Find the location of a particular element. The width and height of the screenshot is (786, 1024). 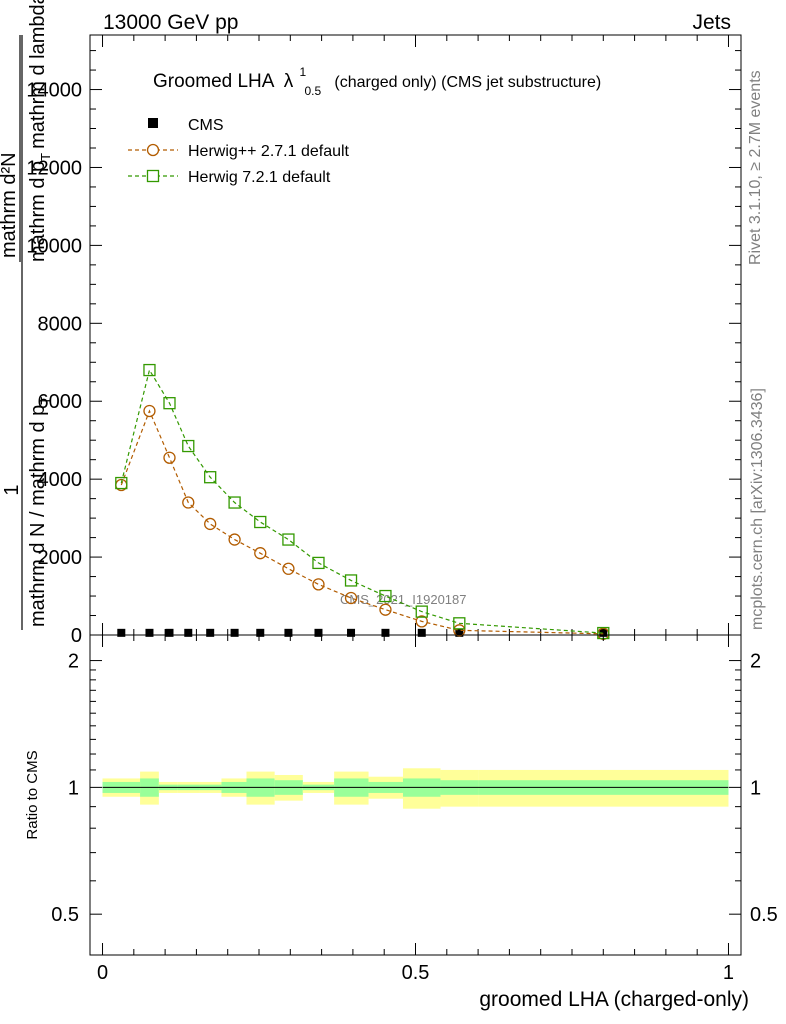

ylabel-right-num: mathrm d²N is located at coordinates (10, 205).